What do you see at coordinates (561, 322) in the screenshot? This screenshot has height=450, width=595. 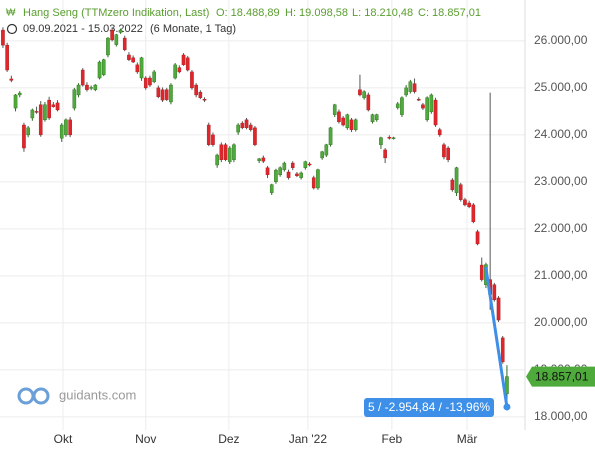 I see `y-tick-label: 20.000,00` at bounding box center [561, 322].